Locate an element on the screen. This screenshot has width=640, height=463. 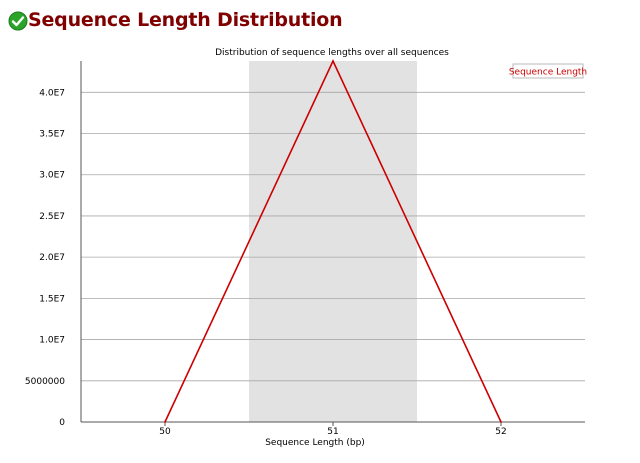
y-tick-label: 2.5E7 is located at coordinates (52, 217).